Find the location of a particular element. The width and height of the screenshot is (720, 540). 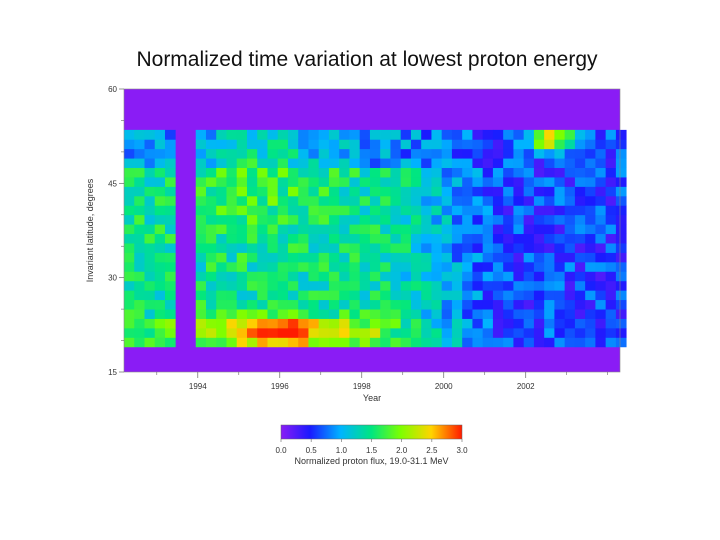

y-tick-label: 30 is located at coordinates (112, 278).